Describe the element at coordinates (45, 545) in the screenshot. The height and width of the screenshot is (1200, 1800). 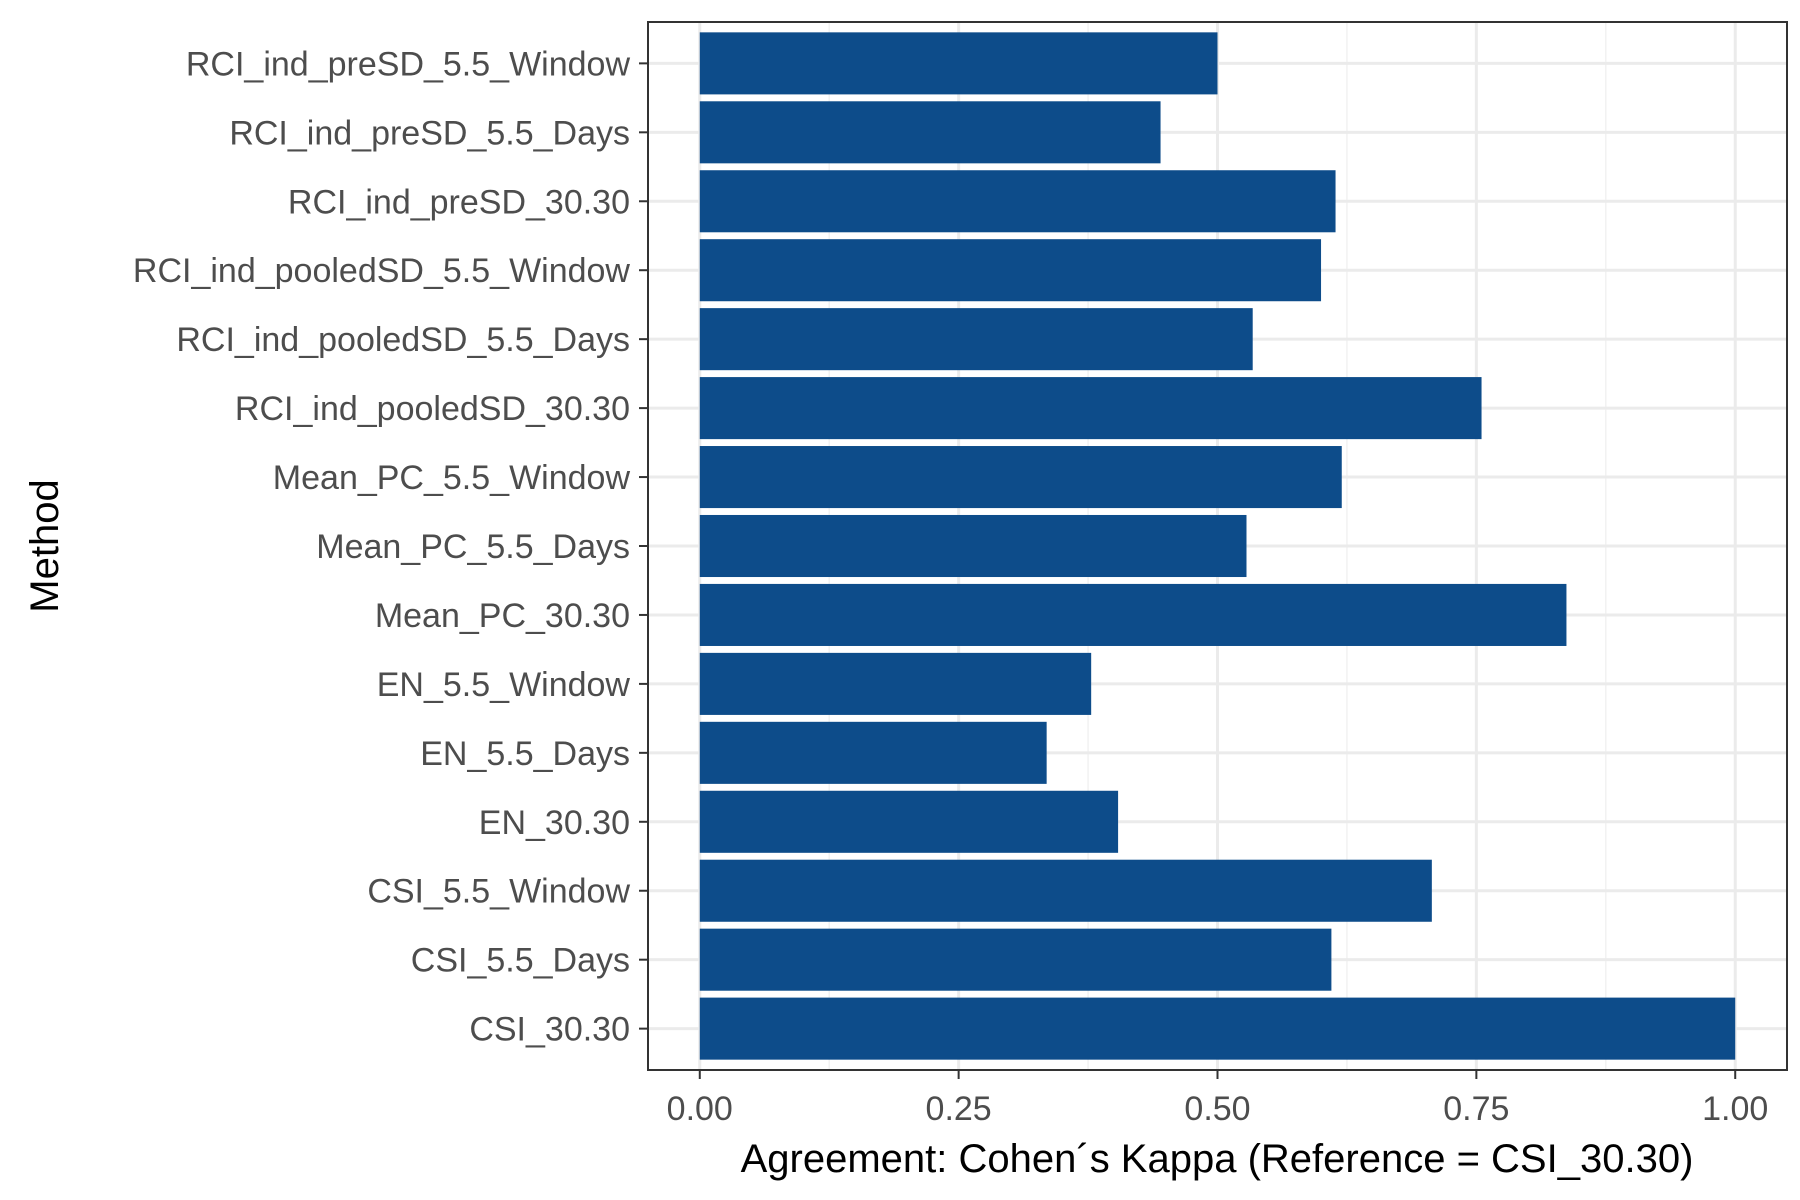
I see `y-axis-title: Method` at that location.